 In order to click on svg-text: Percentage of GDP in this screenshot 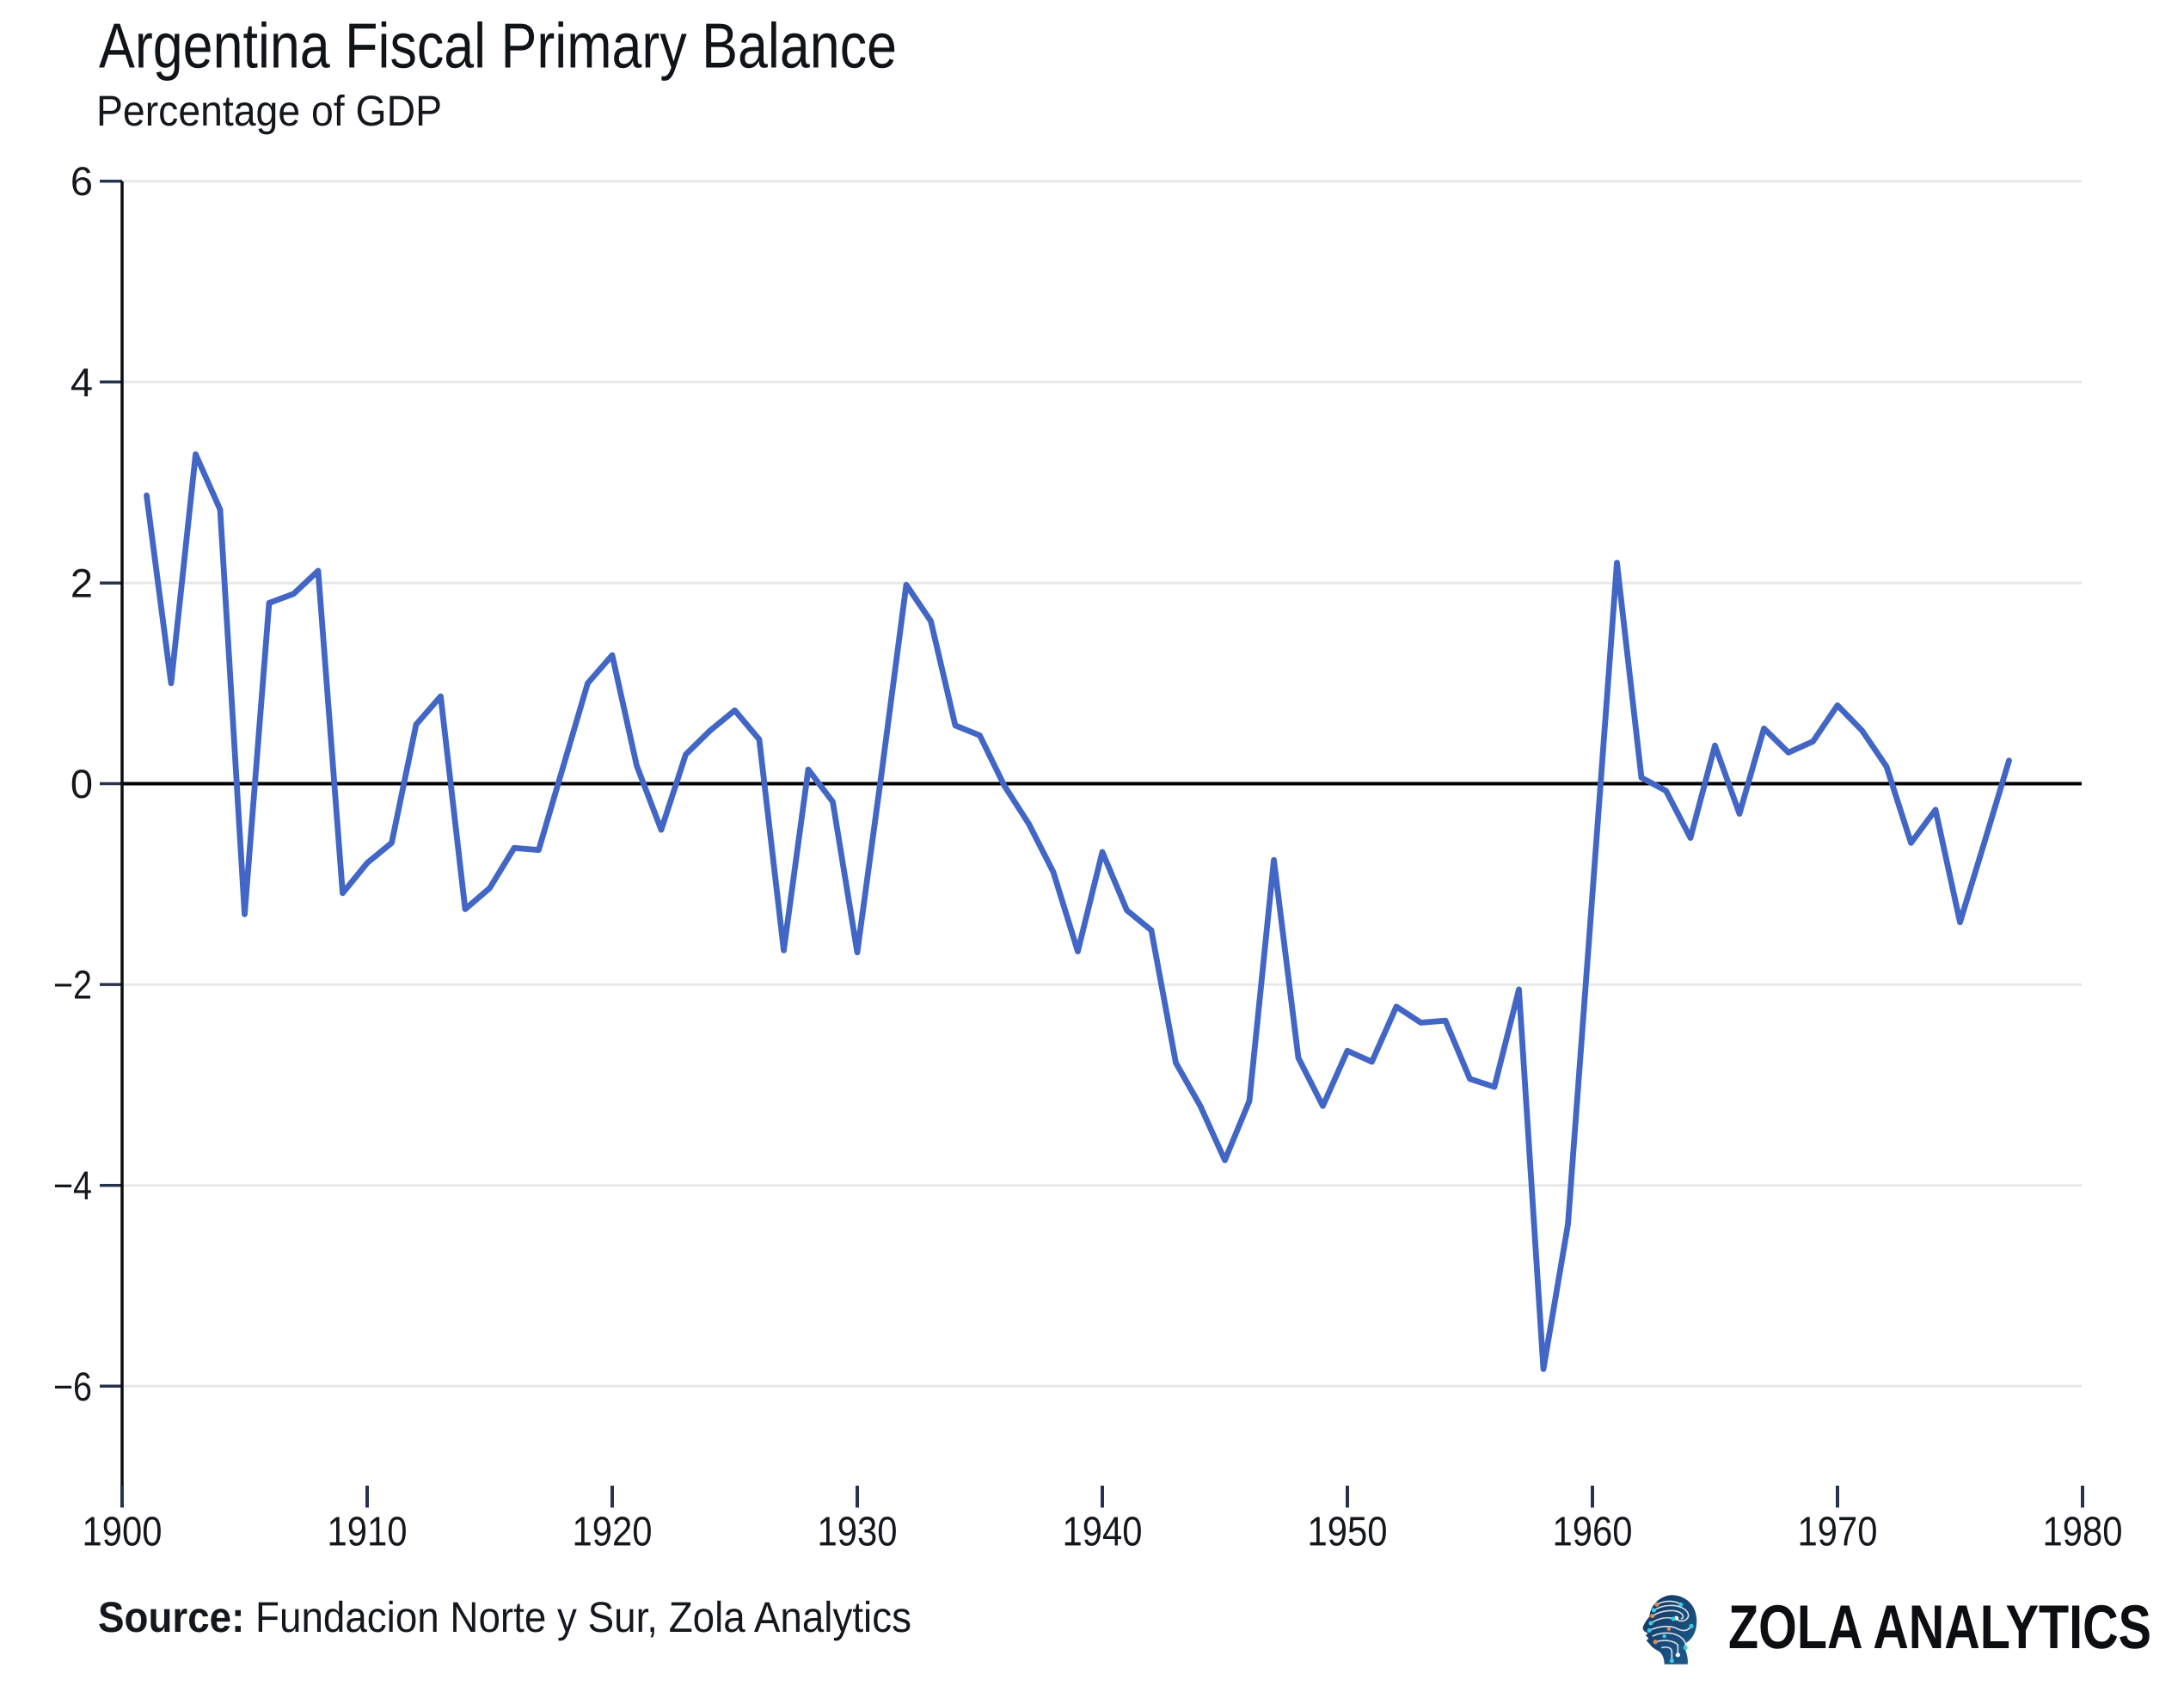, I will do `click(269, 111)`.